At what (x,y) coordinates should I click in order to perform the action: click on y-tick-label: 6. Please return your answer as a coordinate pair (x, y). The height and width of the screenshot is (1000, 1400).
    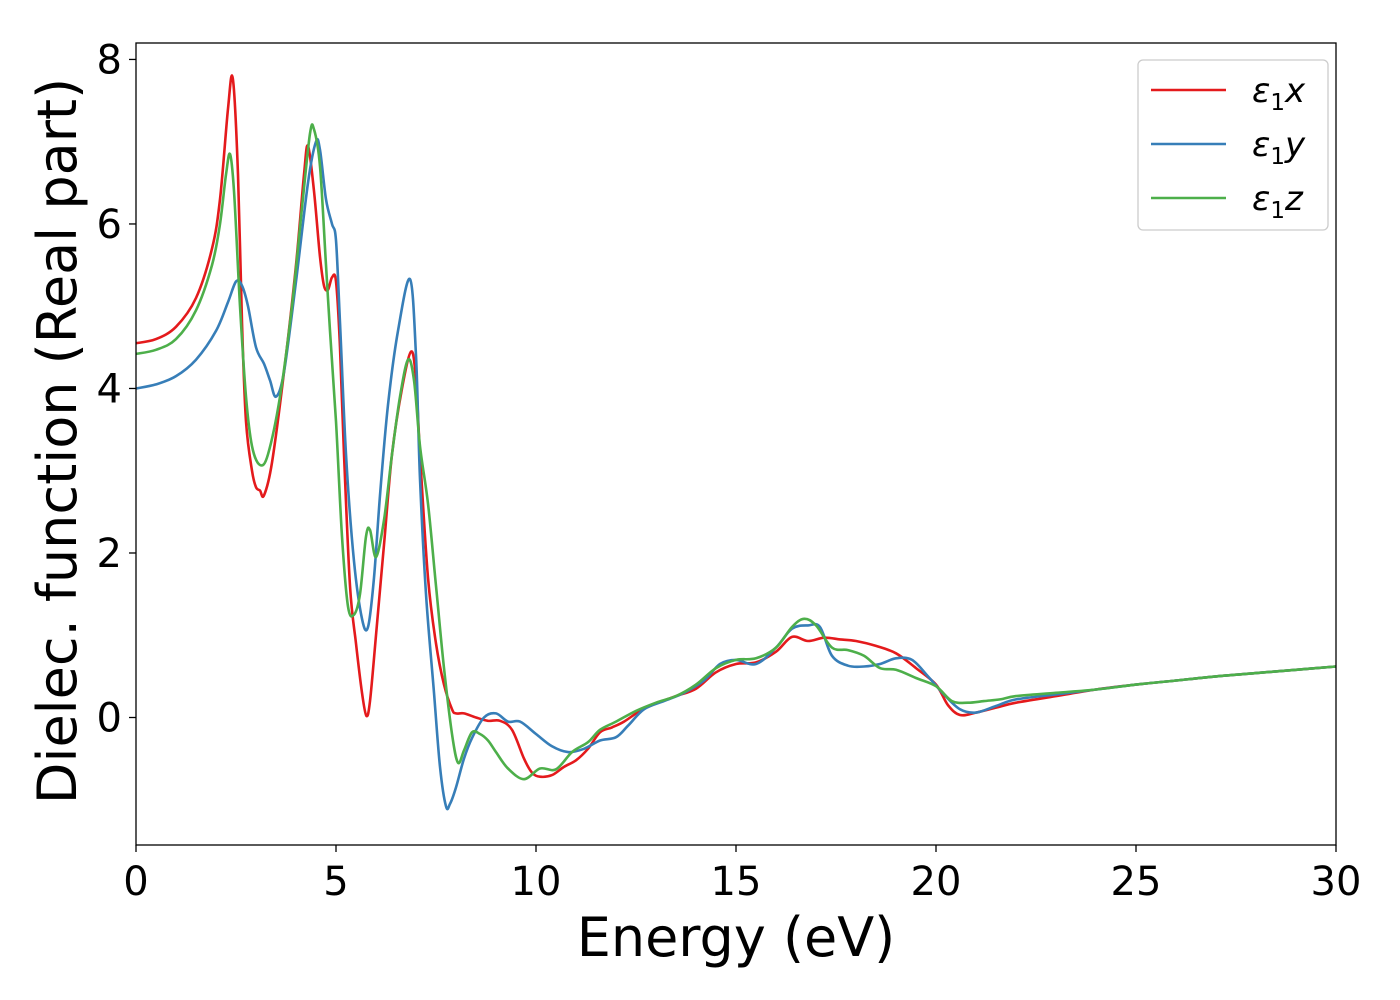
    Looking at the image, I should click on (109, 225).